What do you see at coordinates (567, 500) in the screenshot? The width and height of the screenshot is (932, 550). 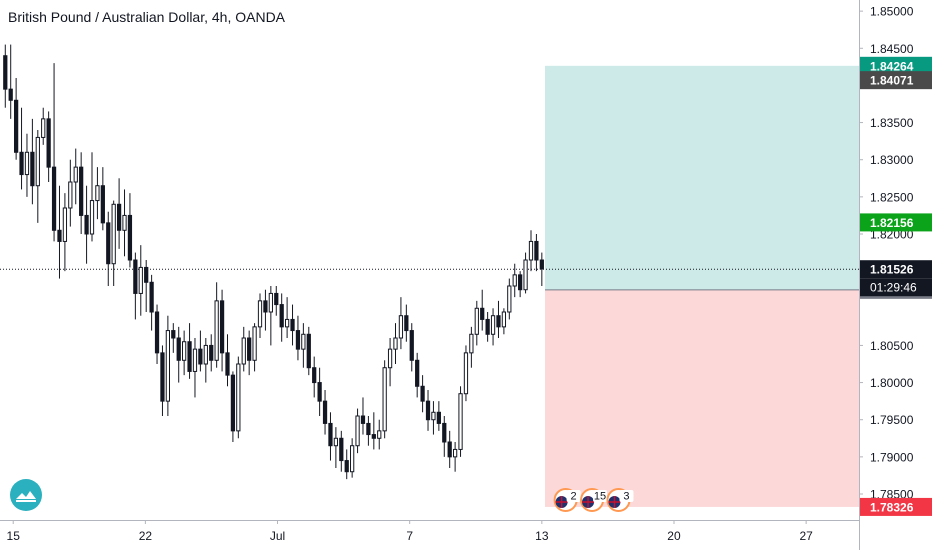 I see `event-marker: 2` at bounding box center [567, 500].